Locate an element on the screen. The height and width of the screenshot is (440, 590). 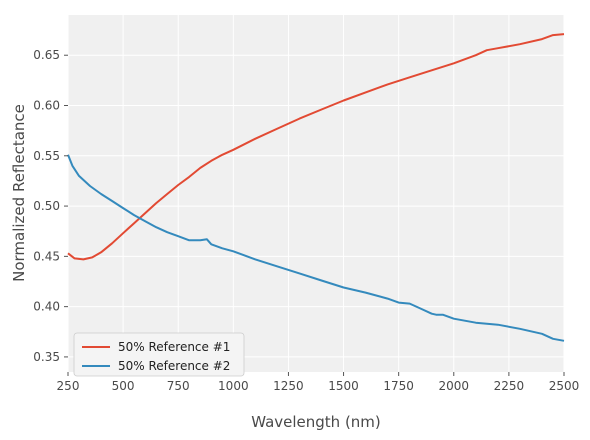
x-tick-label: 1250 is located at coordinates (288, 386).